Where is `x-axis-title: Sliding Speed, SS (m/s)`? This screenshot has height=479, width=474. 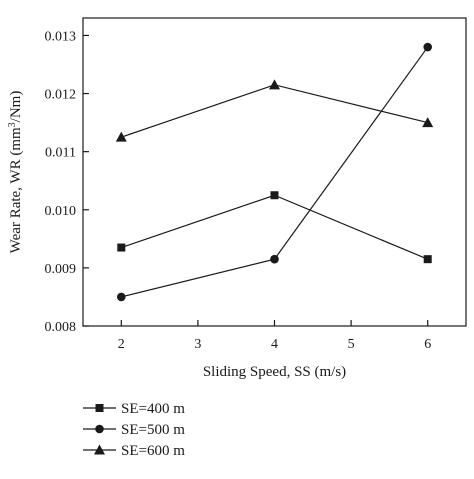
x-axis-title: Sliding Speed, SS (m/s) is located at coordinates (274, 372).